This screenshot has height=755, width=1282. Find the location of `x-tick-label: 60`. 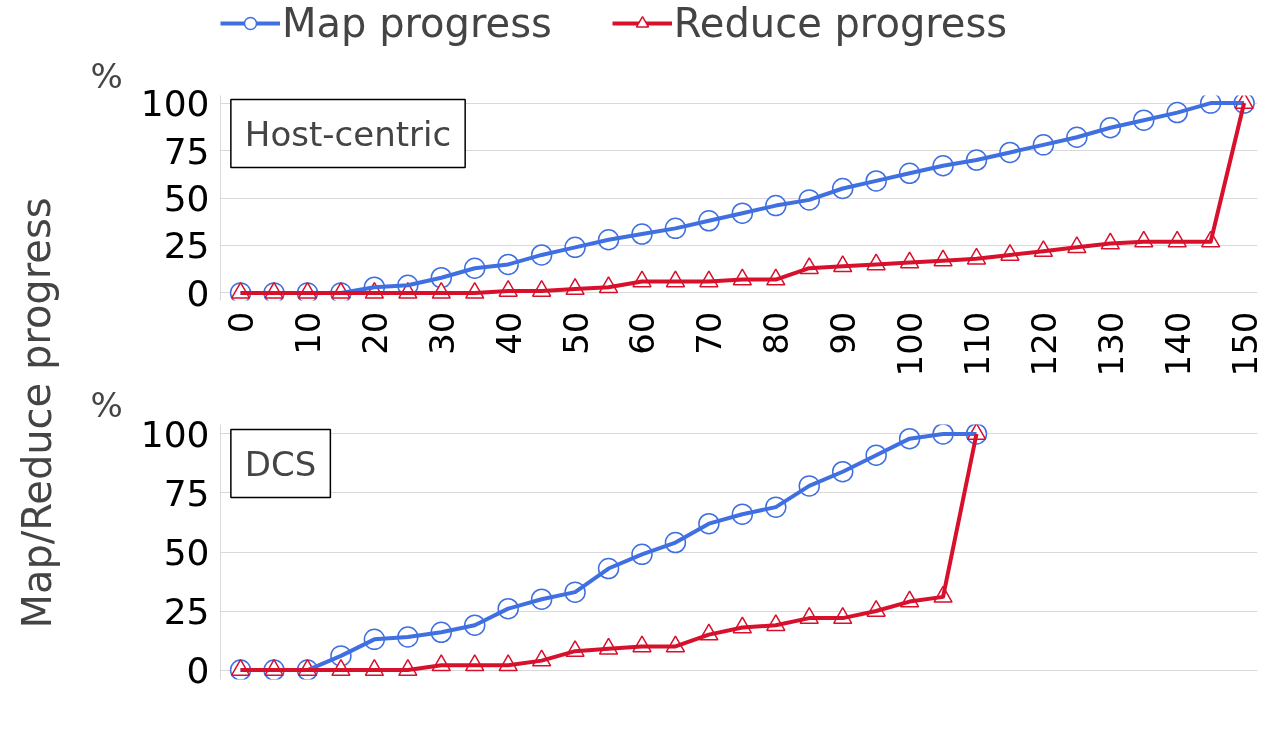

x-tick-label: 60 is located at coordinates (642, 333).